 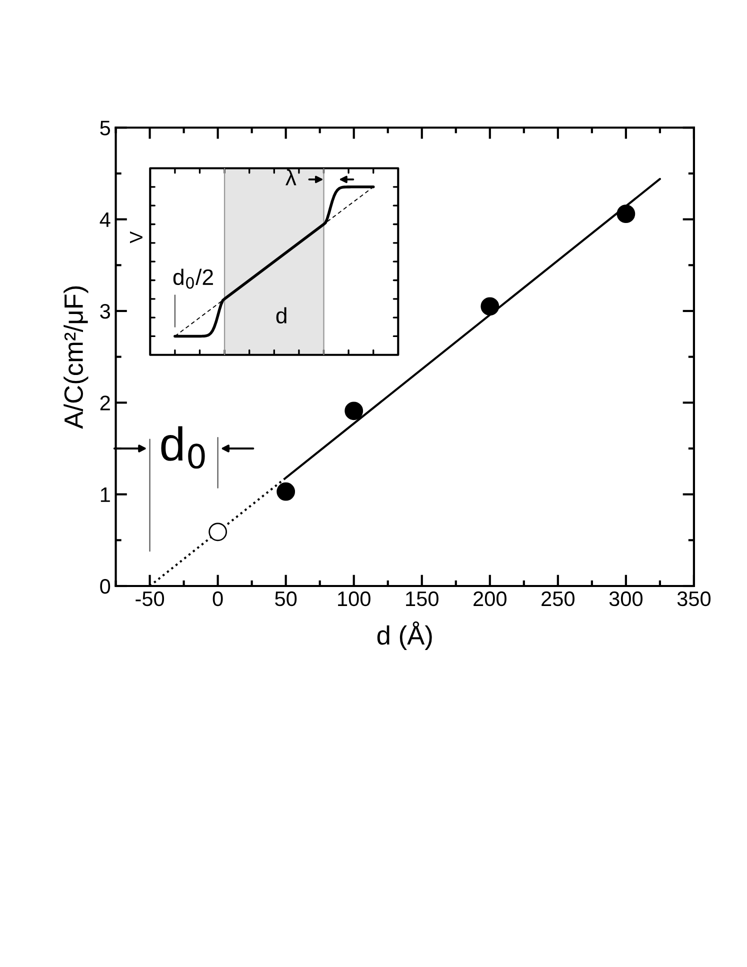 What do you see at coordinates (183, 447) in the screenshot?
I see `annotation: d$_{0}$` at bounding box center [183, 447].